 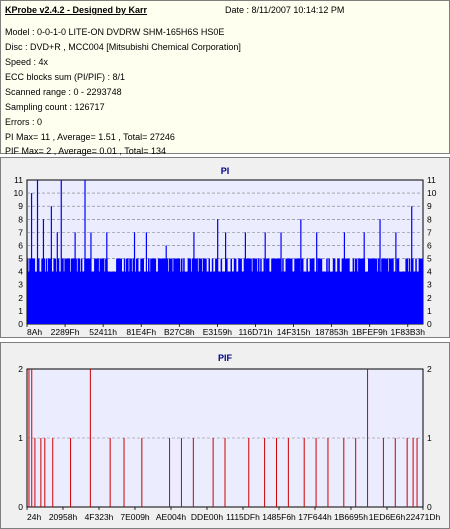 What do you see at coordinates (55, 107) in the screenshot?
I see `info-sampling-count: Sampling count : 126717` at bounding box center [55, 107].